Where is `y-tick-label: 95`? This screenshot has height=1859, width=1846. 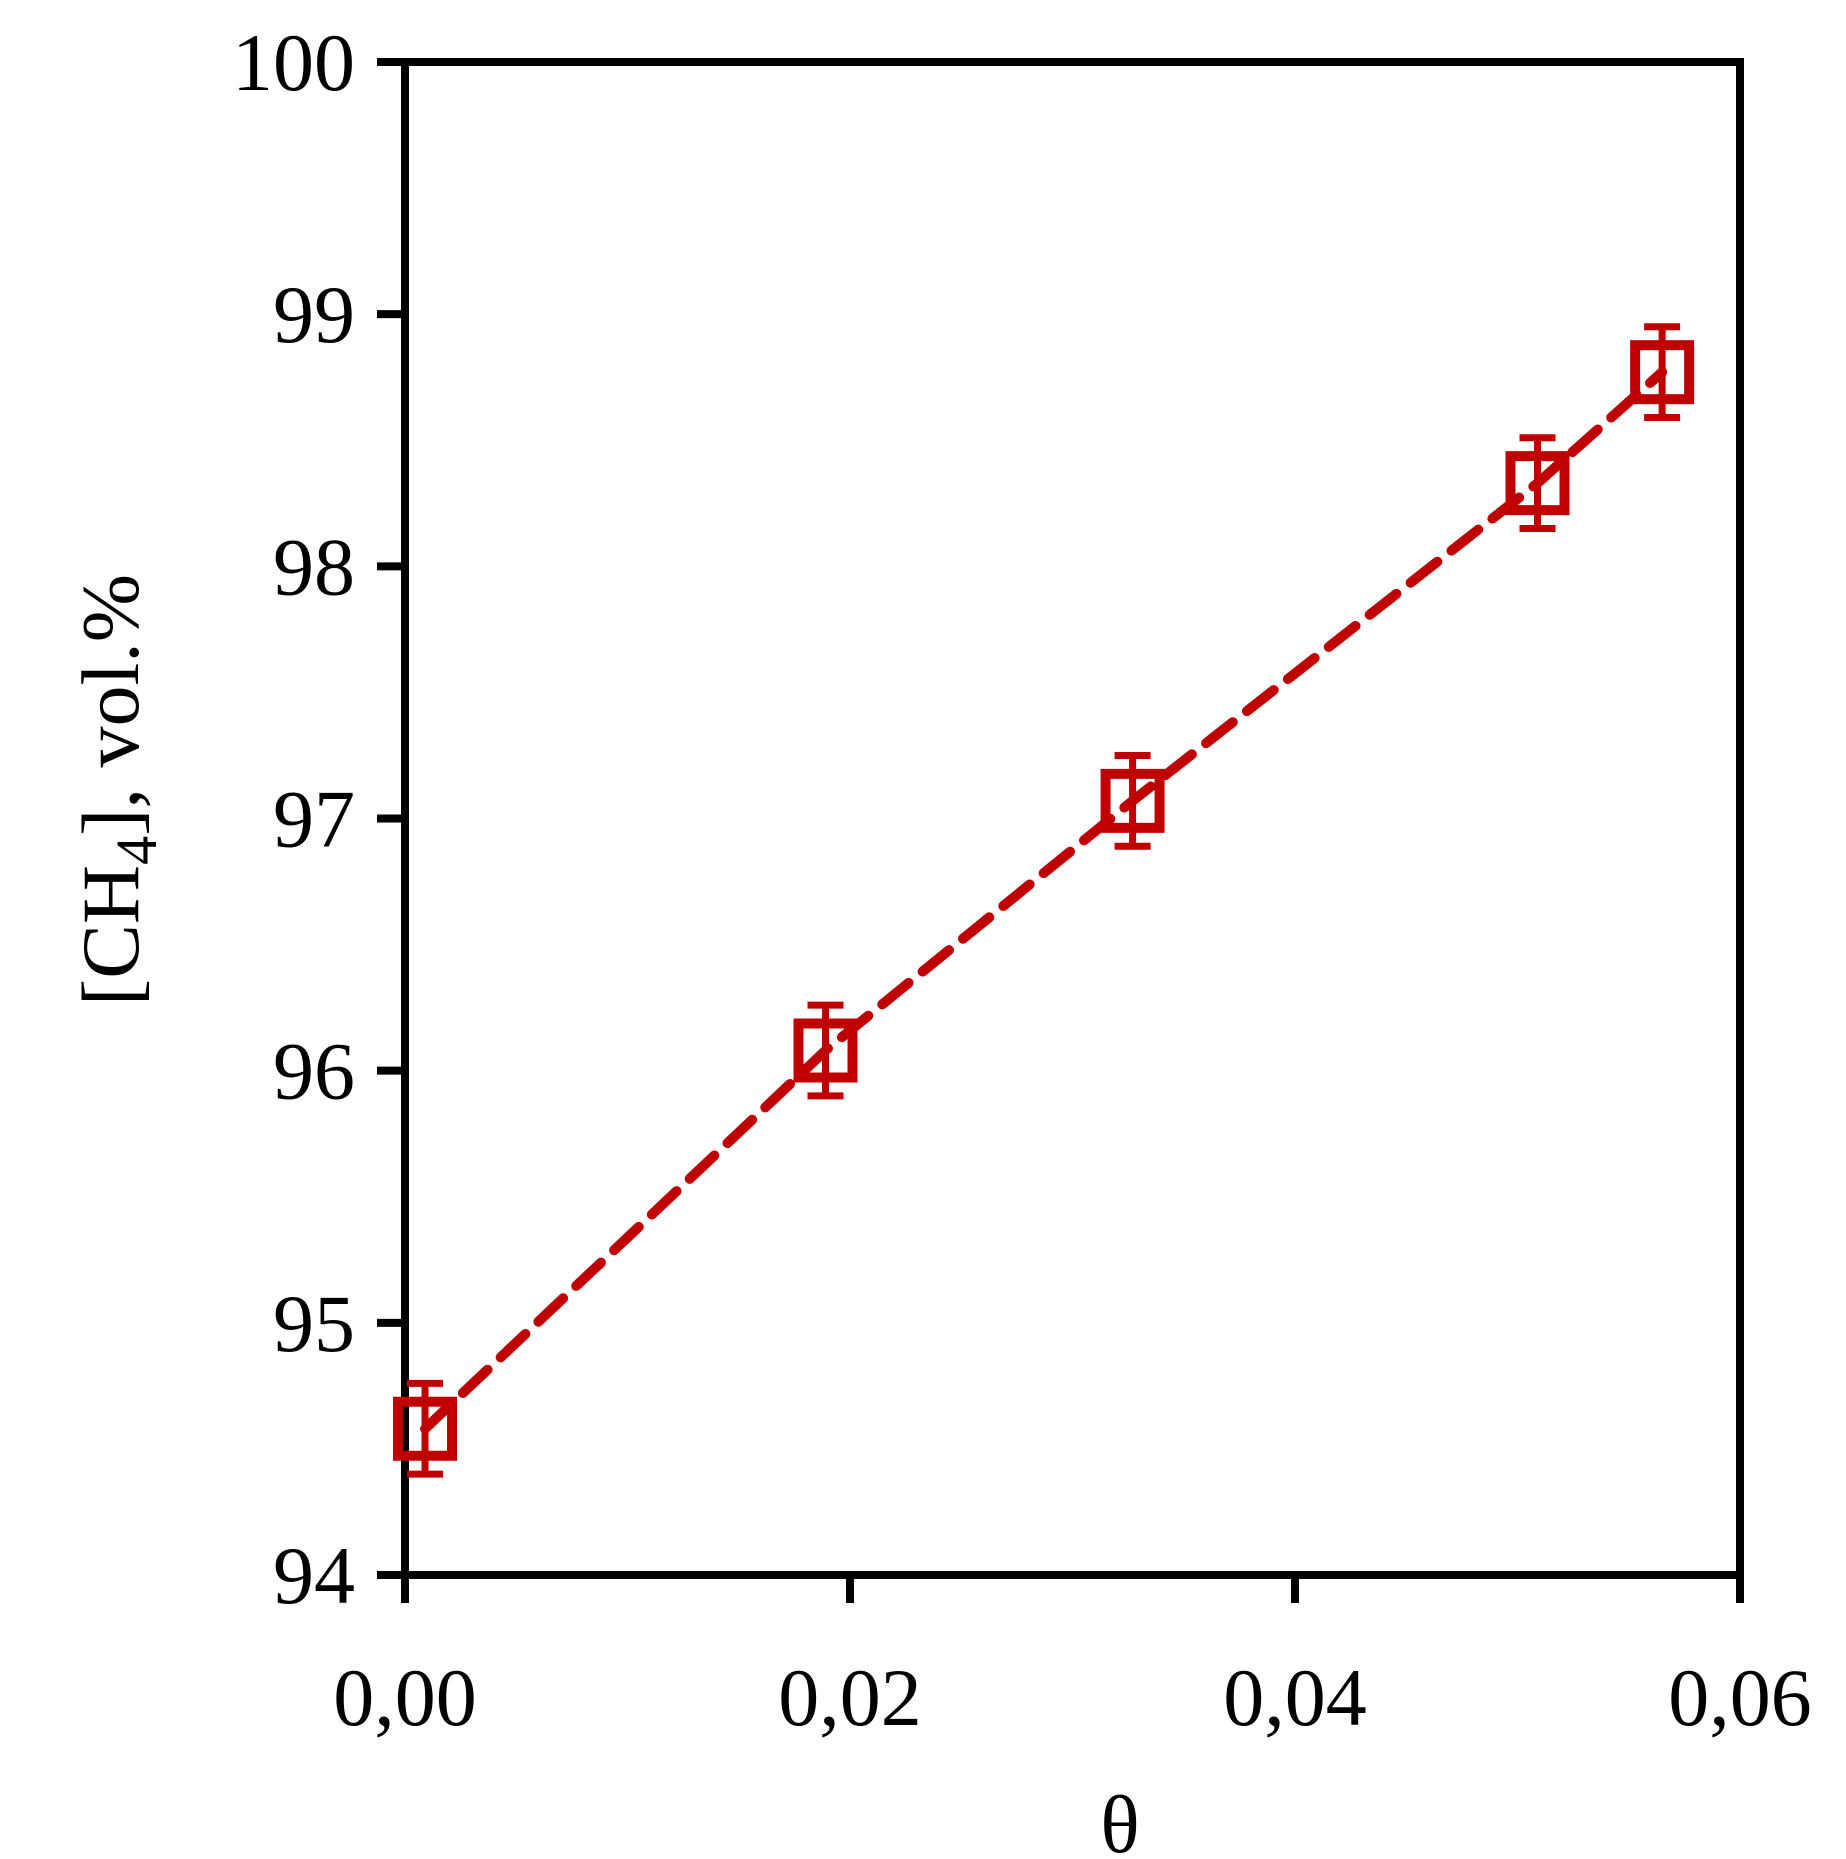
y-tick-label: 95 is located at coordinates (314, 1323).